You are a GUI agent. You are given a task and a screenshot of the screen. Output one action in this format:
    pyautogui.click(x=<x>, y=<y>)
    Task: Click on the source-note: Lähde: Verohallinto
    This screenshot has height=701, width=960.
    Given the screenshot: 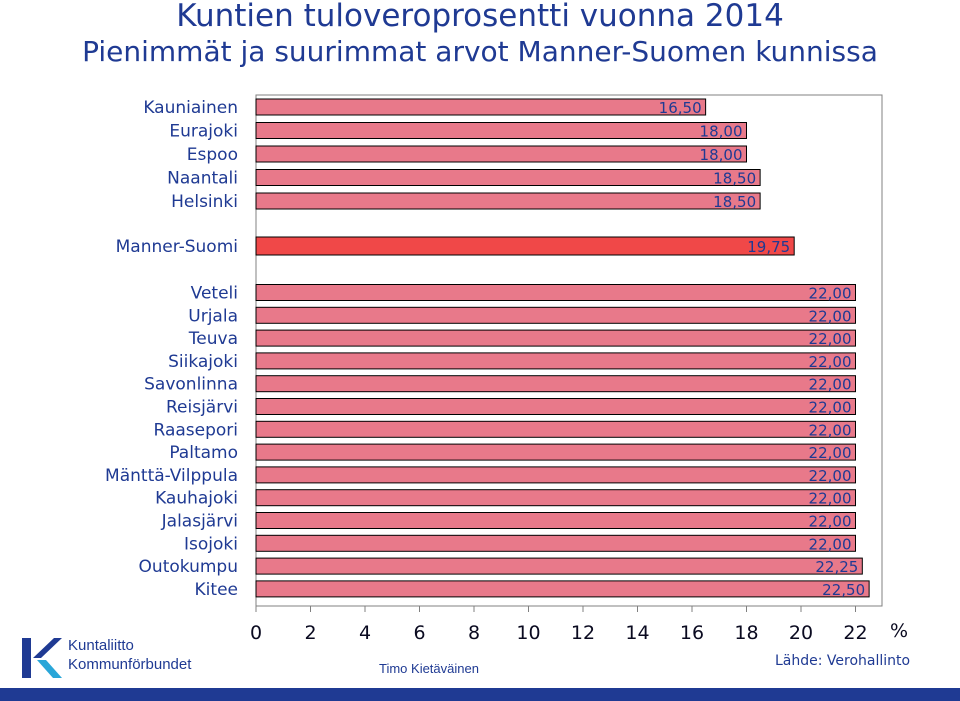 What is the action you would take?
    pyautogui.click(x=843, y=661)
    